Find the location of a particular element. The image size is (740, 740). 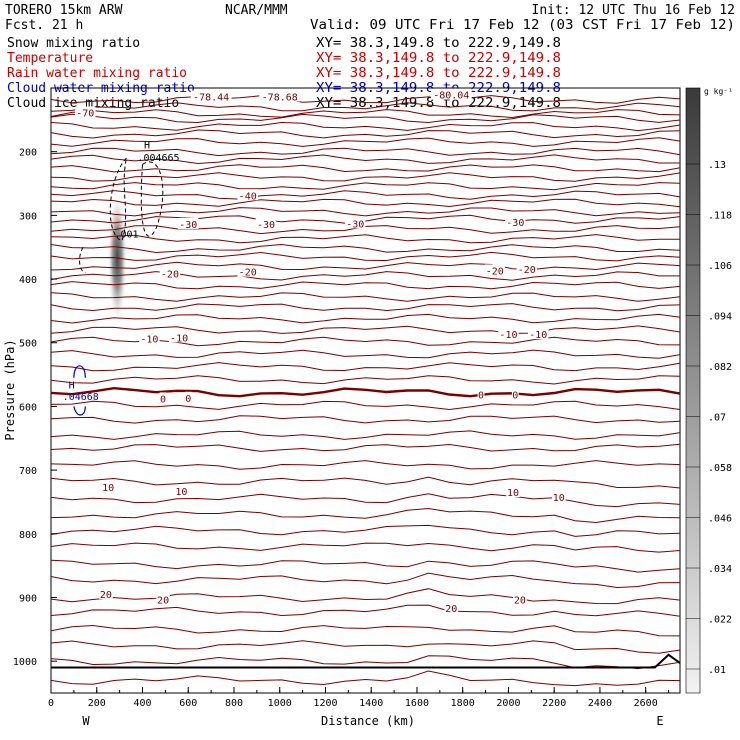

colorbar is located at coordinates (693, 390).